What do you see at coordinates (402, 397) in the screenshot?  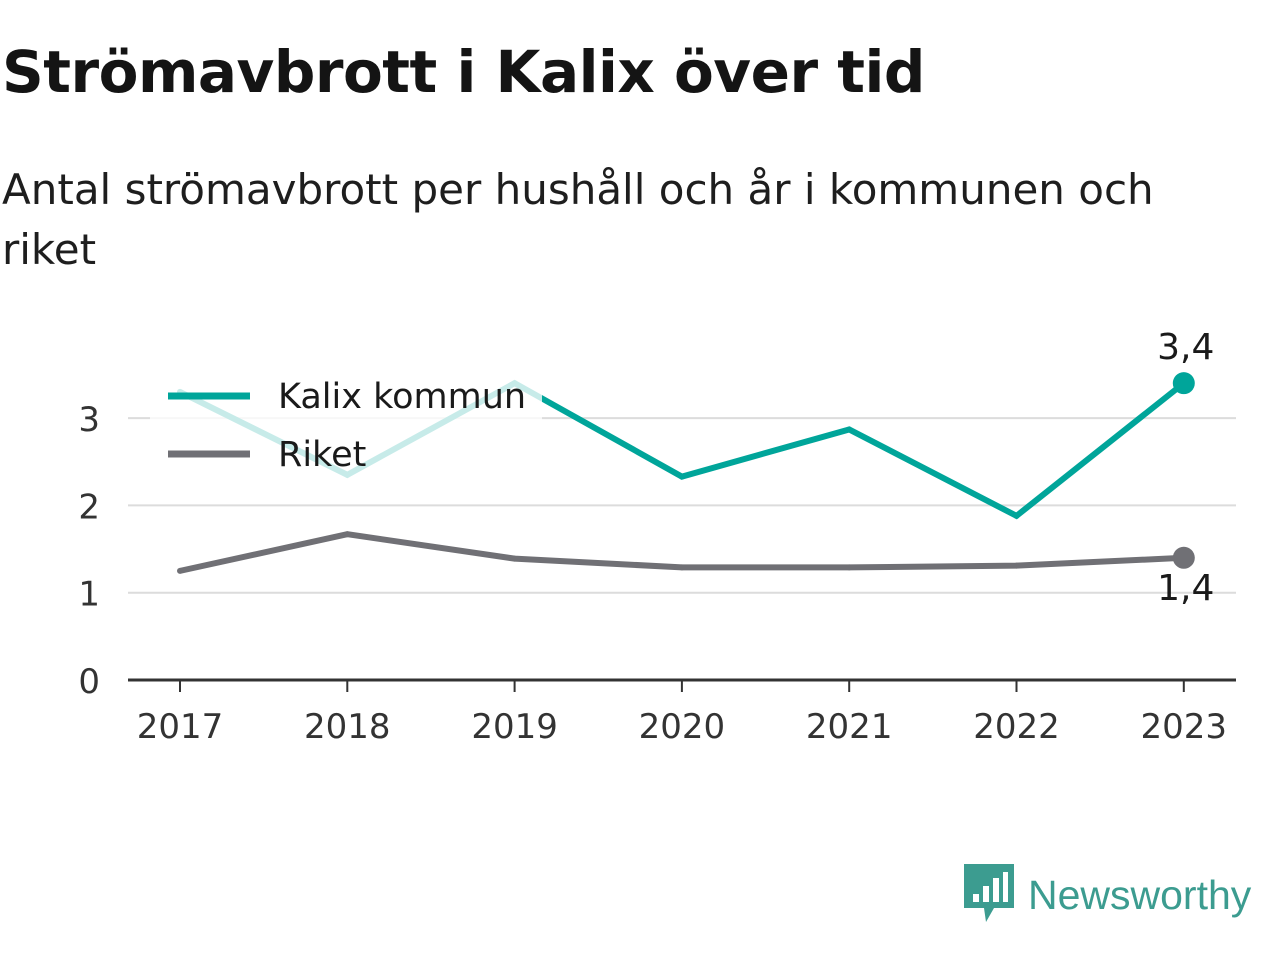 I see `legend-label-0: Kalix kommun` at bounding box center [402, 397].